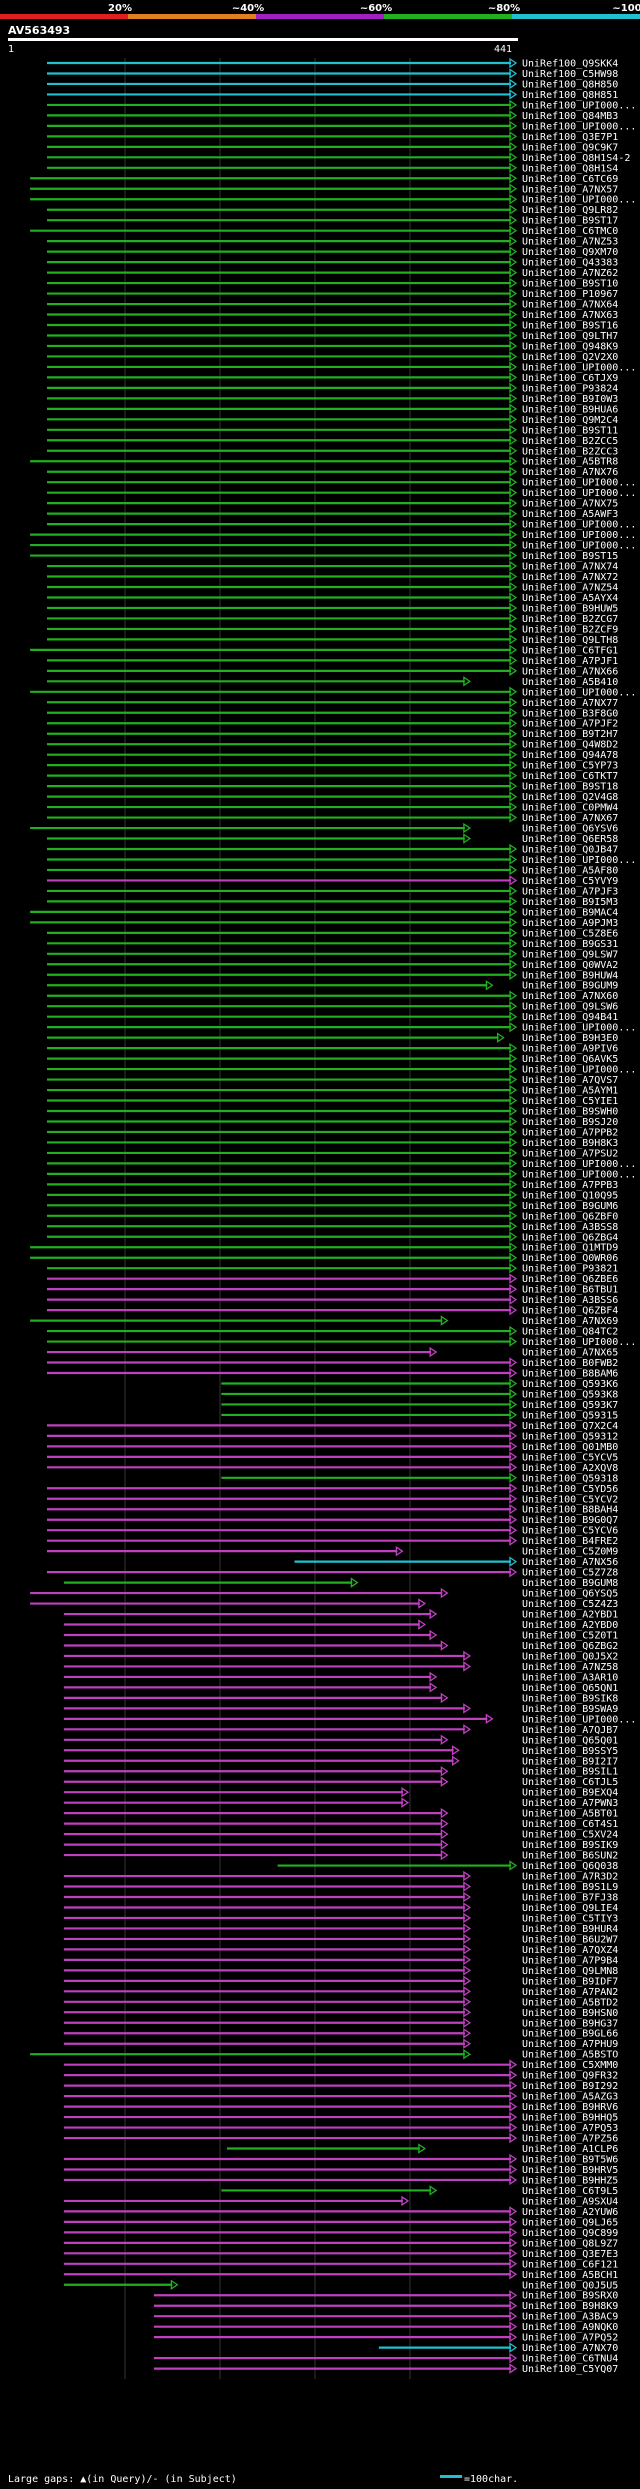 This screenshot has height=2489, width=640. Describe the element at coordinates (570, 975) in the screenshot. I see `subject-label: UniRef100_B9HUW4` at that location.